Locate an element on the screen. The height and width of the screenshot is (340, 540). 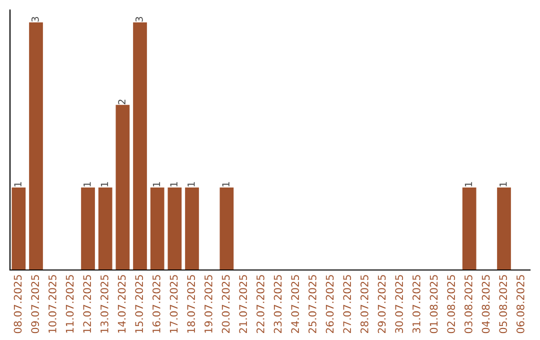
x-tick-label: 25.07.2025 is located at coordinates (312, 304).